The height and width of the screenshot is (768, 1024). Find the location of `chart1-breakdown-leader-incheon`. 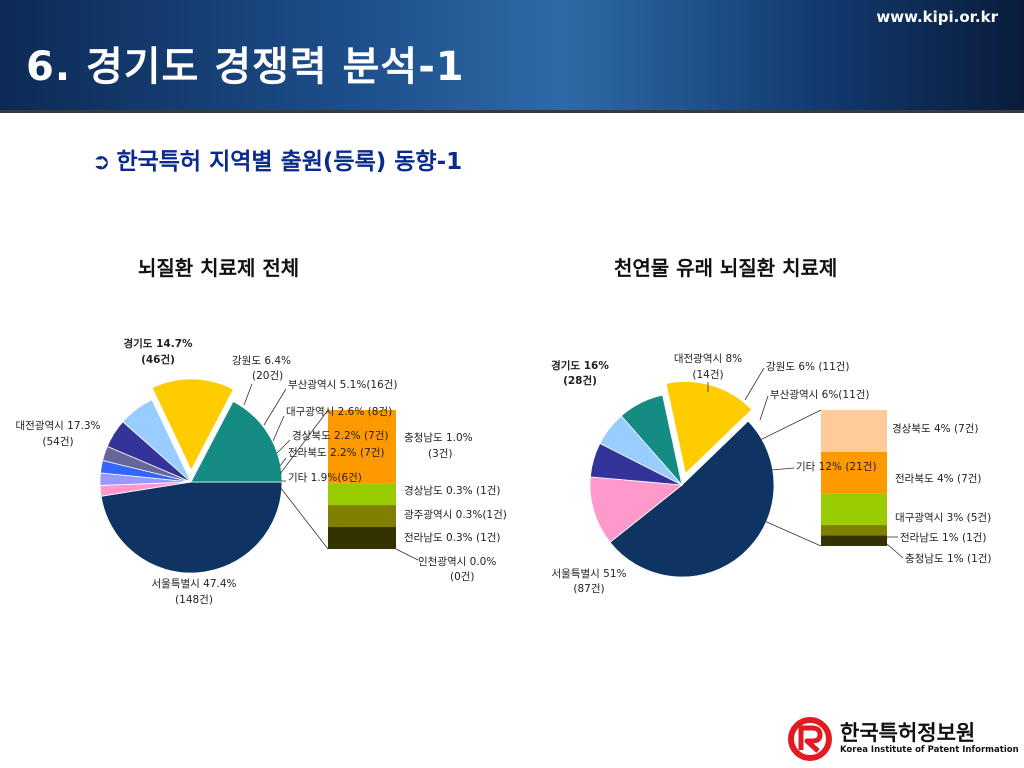

chart1-breakdown-leader-incheon is located at coordinates (407, 554).